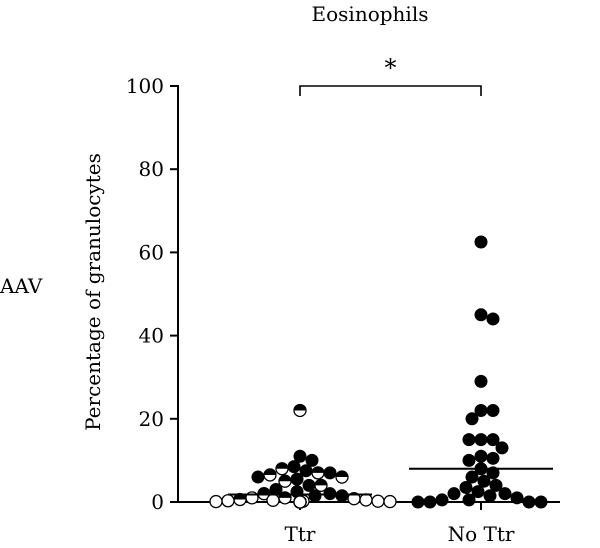 Image resolution: width=600 pixels, height=548 pixels. What do you see at coordinates (390, 90) in the screenshot?
I see `significance-bracket-line` at bounding box center [390, 90].